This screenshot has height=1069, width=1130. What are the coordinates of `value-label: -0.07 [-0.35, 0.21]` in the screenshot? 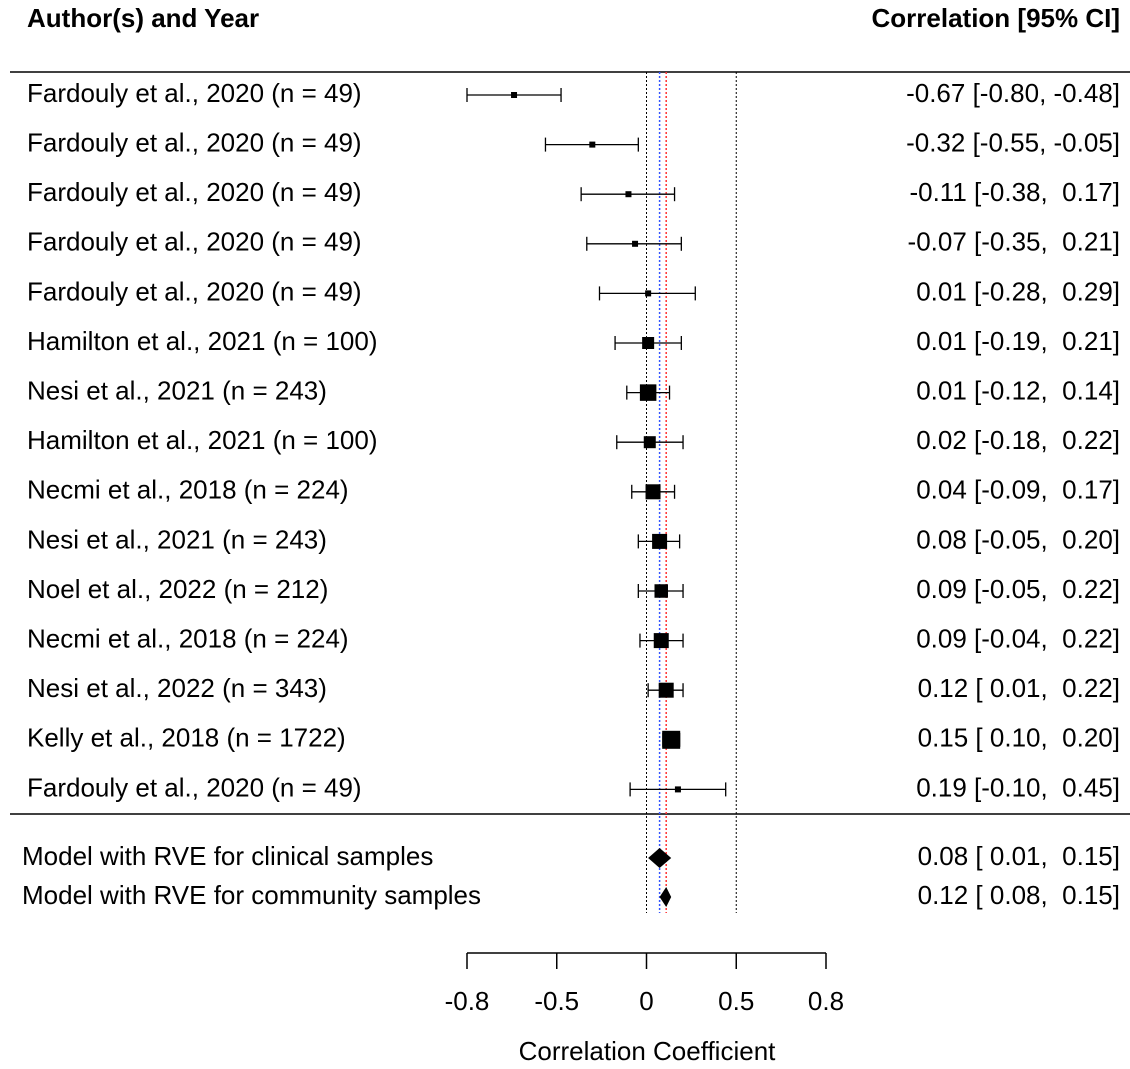 It's located at (1014, 242).